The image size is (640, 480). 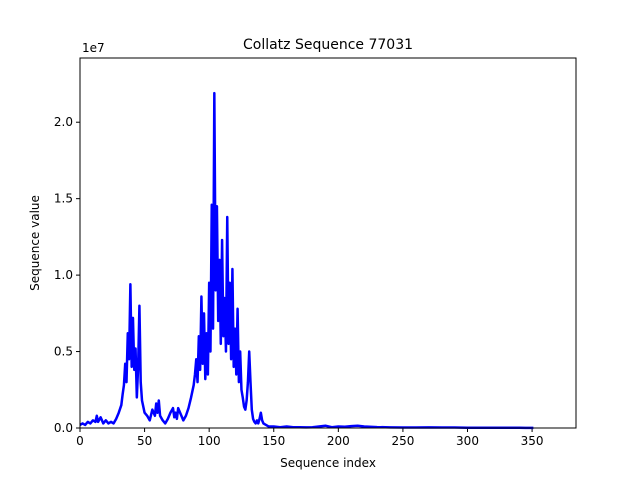 What do you see at coordinates (93, 48) in the screenshot?
I see `y-offset-label: 1e7` at bounding box center [93, 48].